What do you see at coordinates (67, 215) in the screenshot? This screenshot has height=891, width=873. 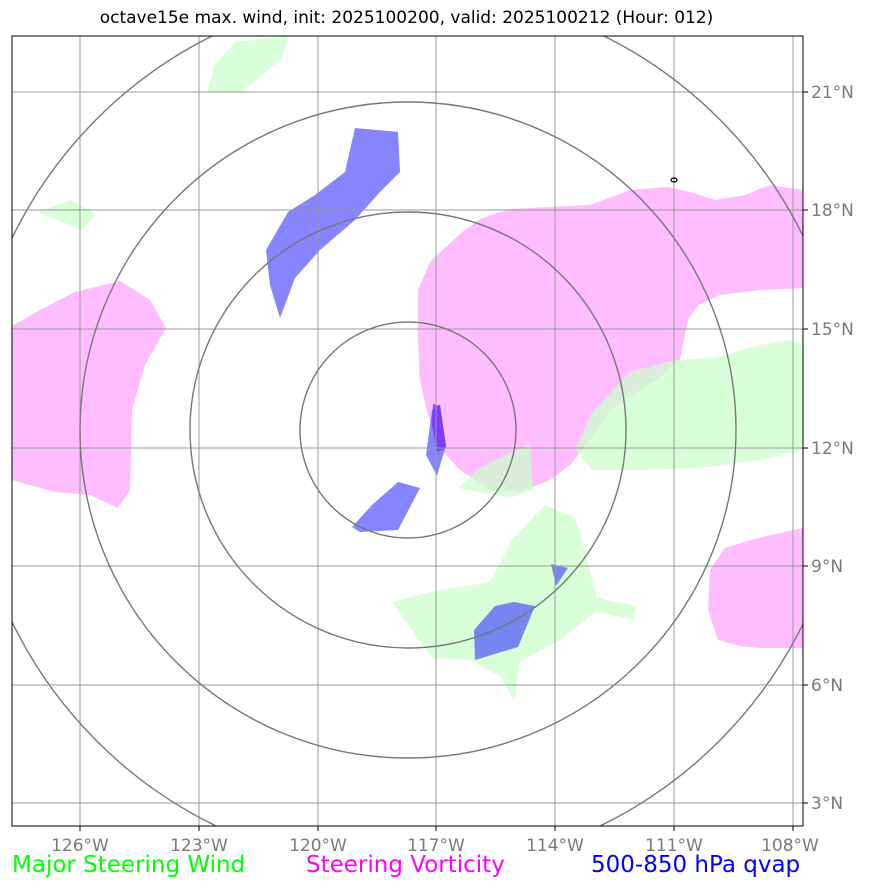 I see `wind-area-northwest` at bounding box center [67, 215].